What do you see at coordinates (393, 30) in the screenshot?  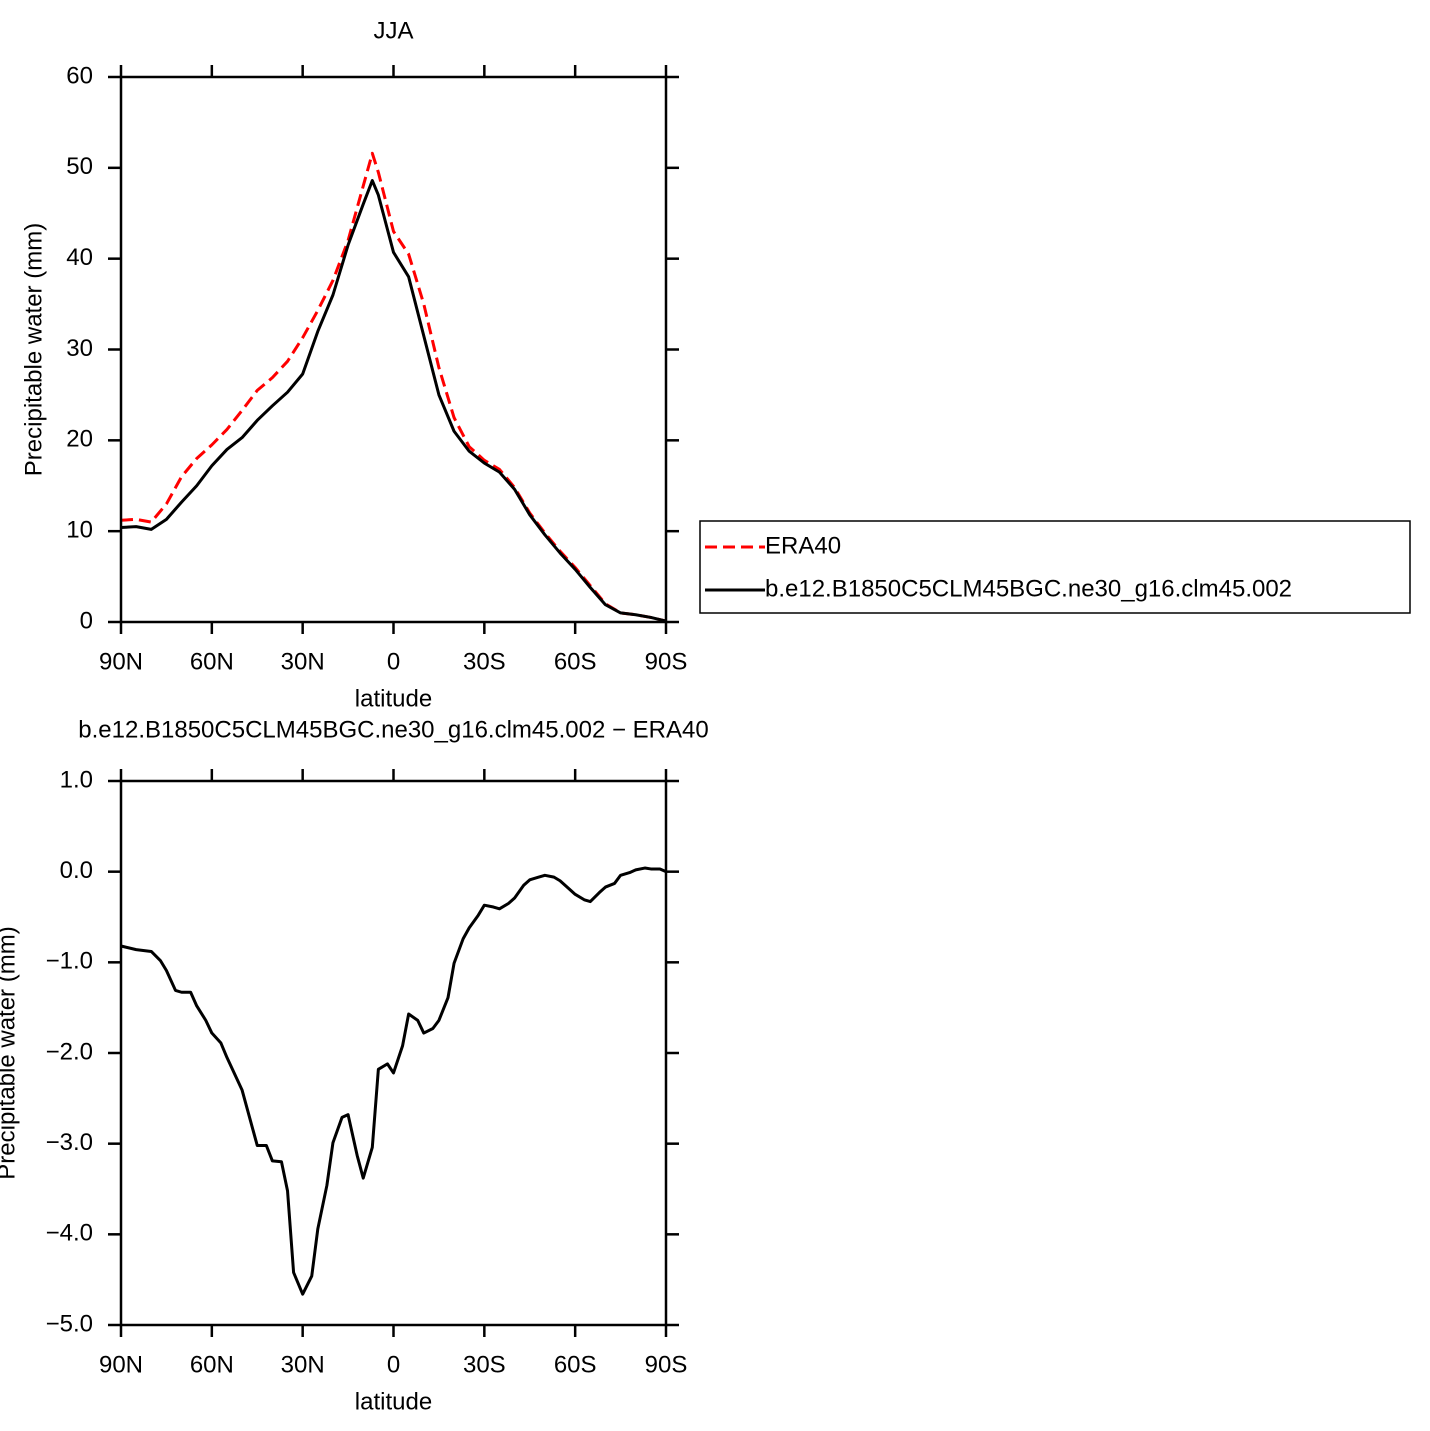 I see `chart-title: JJA` at bounding box center [393, 30].